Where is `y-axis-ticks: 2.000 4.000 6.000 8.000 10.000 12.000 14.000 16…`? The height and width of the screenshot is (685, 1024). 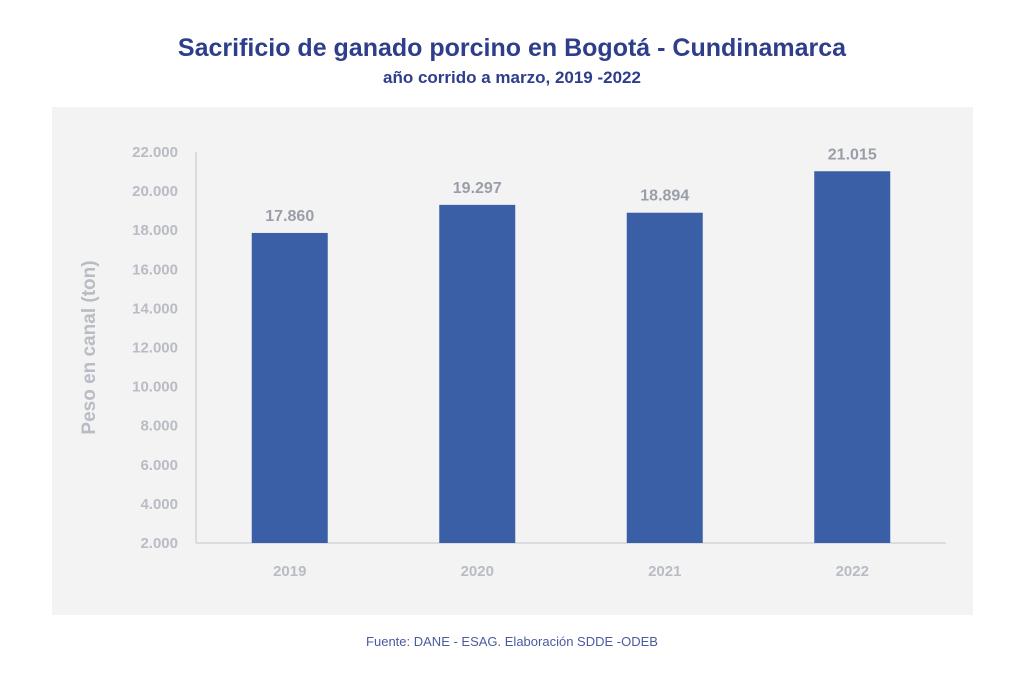
y-axis-ticks: 2.000 4.000 6.000 8.000 10.000 12.000 14.000 16… is located at coordinates (155, 348).